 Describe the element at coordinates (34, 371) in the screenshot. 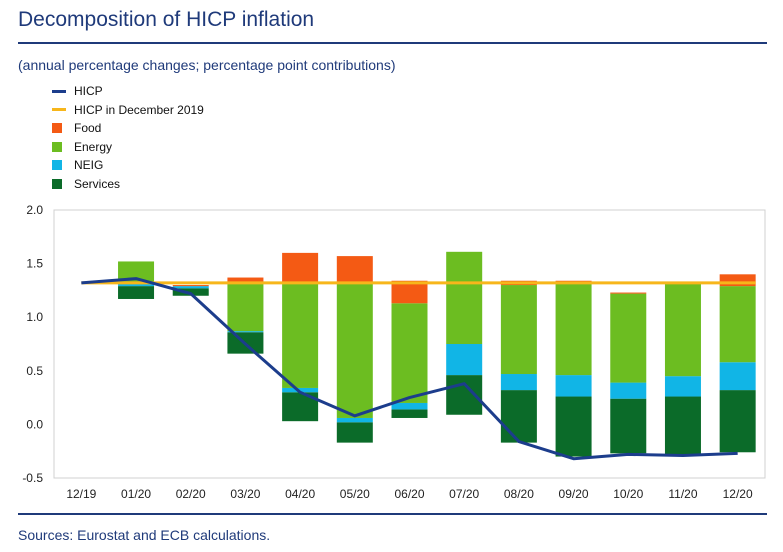

I see `y-tick-label: 0.5` at that location.